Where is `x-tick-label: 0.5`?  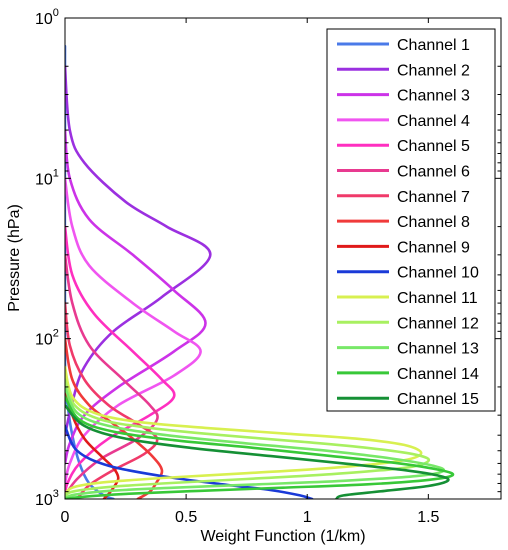 x-tick-label: 0.5 is located at coordinates (186, 517).